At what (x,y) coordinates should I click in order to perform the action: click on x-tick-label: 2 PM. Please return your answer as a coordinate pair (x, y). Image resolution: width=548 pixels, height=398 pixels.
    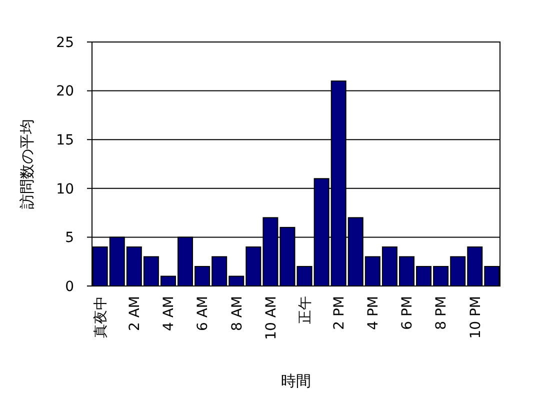
    Looking at the image, I should click on (339, 313).